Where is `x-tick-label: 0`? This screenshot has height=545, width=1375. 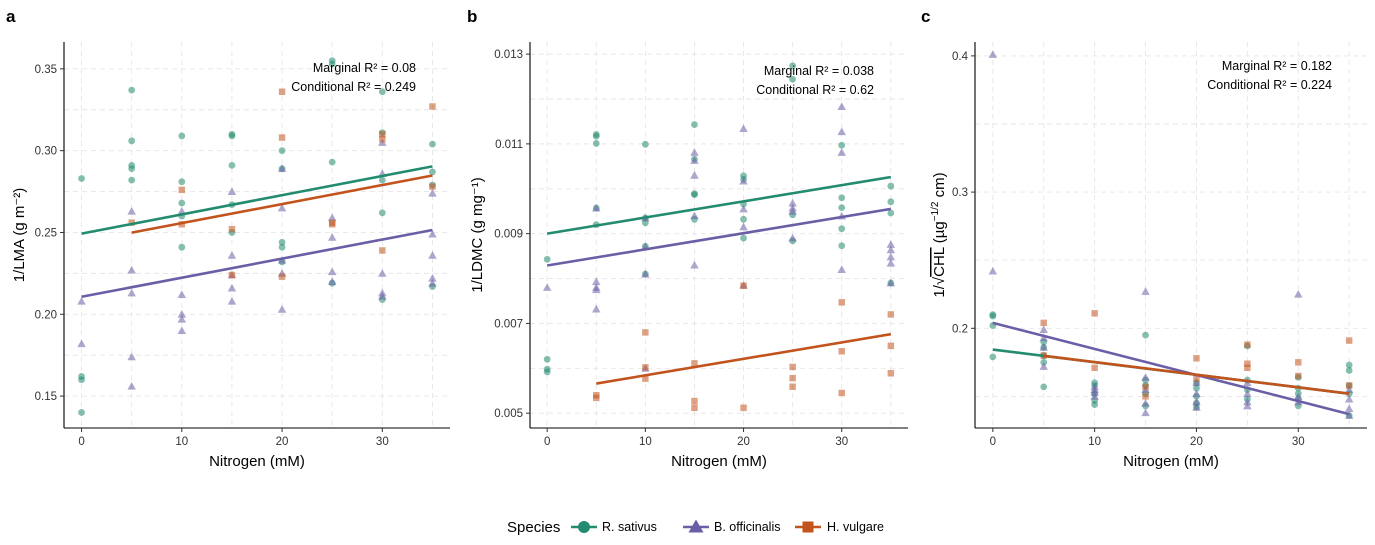 x-tick-label: 0 is located at coordinates (993, 442).